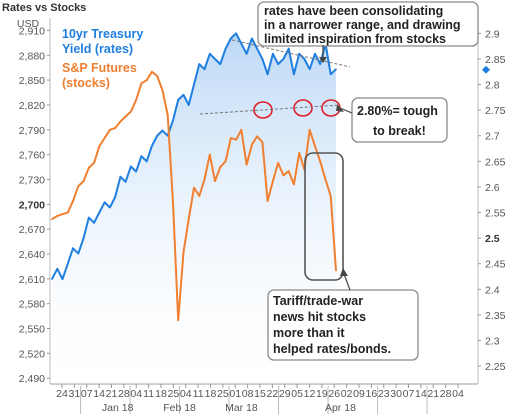 The image size is (512, 416). What do you see at coordinates (399, 120) in the screenshot?
I see `annotation-right-box` at bounding box center [399, 120].